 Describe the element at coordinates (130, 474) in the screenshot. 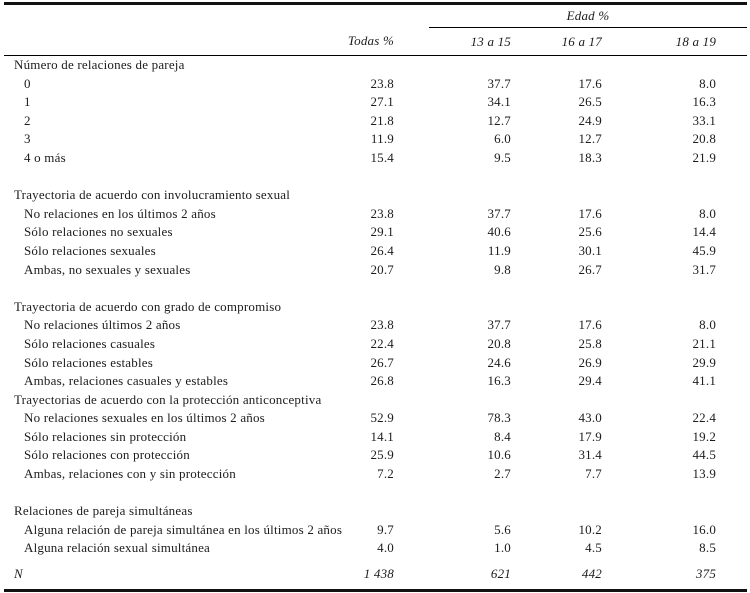

I see `row-label: Ambas, relaciones con y sin protección` at that location.